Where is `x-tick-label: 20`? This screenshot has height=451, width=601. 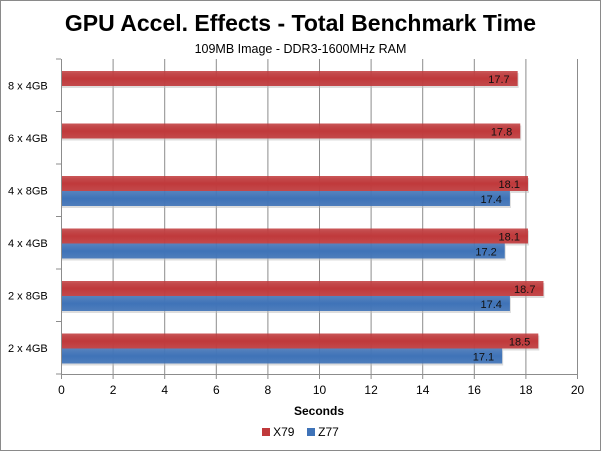
x-tick-label: 20 is located at coordinates (578, 390).